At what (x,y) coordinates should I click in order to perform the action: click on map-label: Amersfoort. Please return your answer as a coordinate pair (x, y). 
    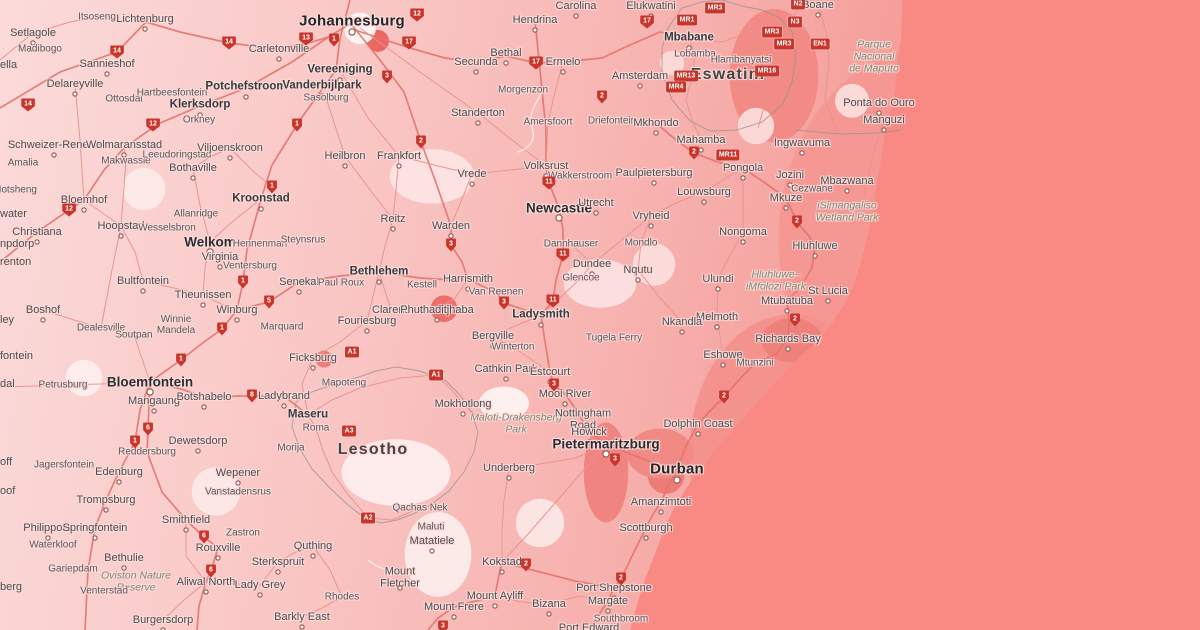
    Looking at the image, I should click on (548, 122).